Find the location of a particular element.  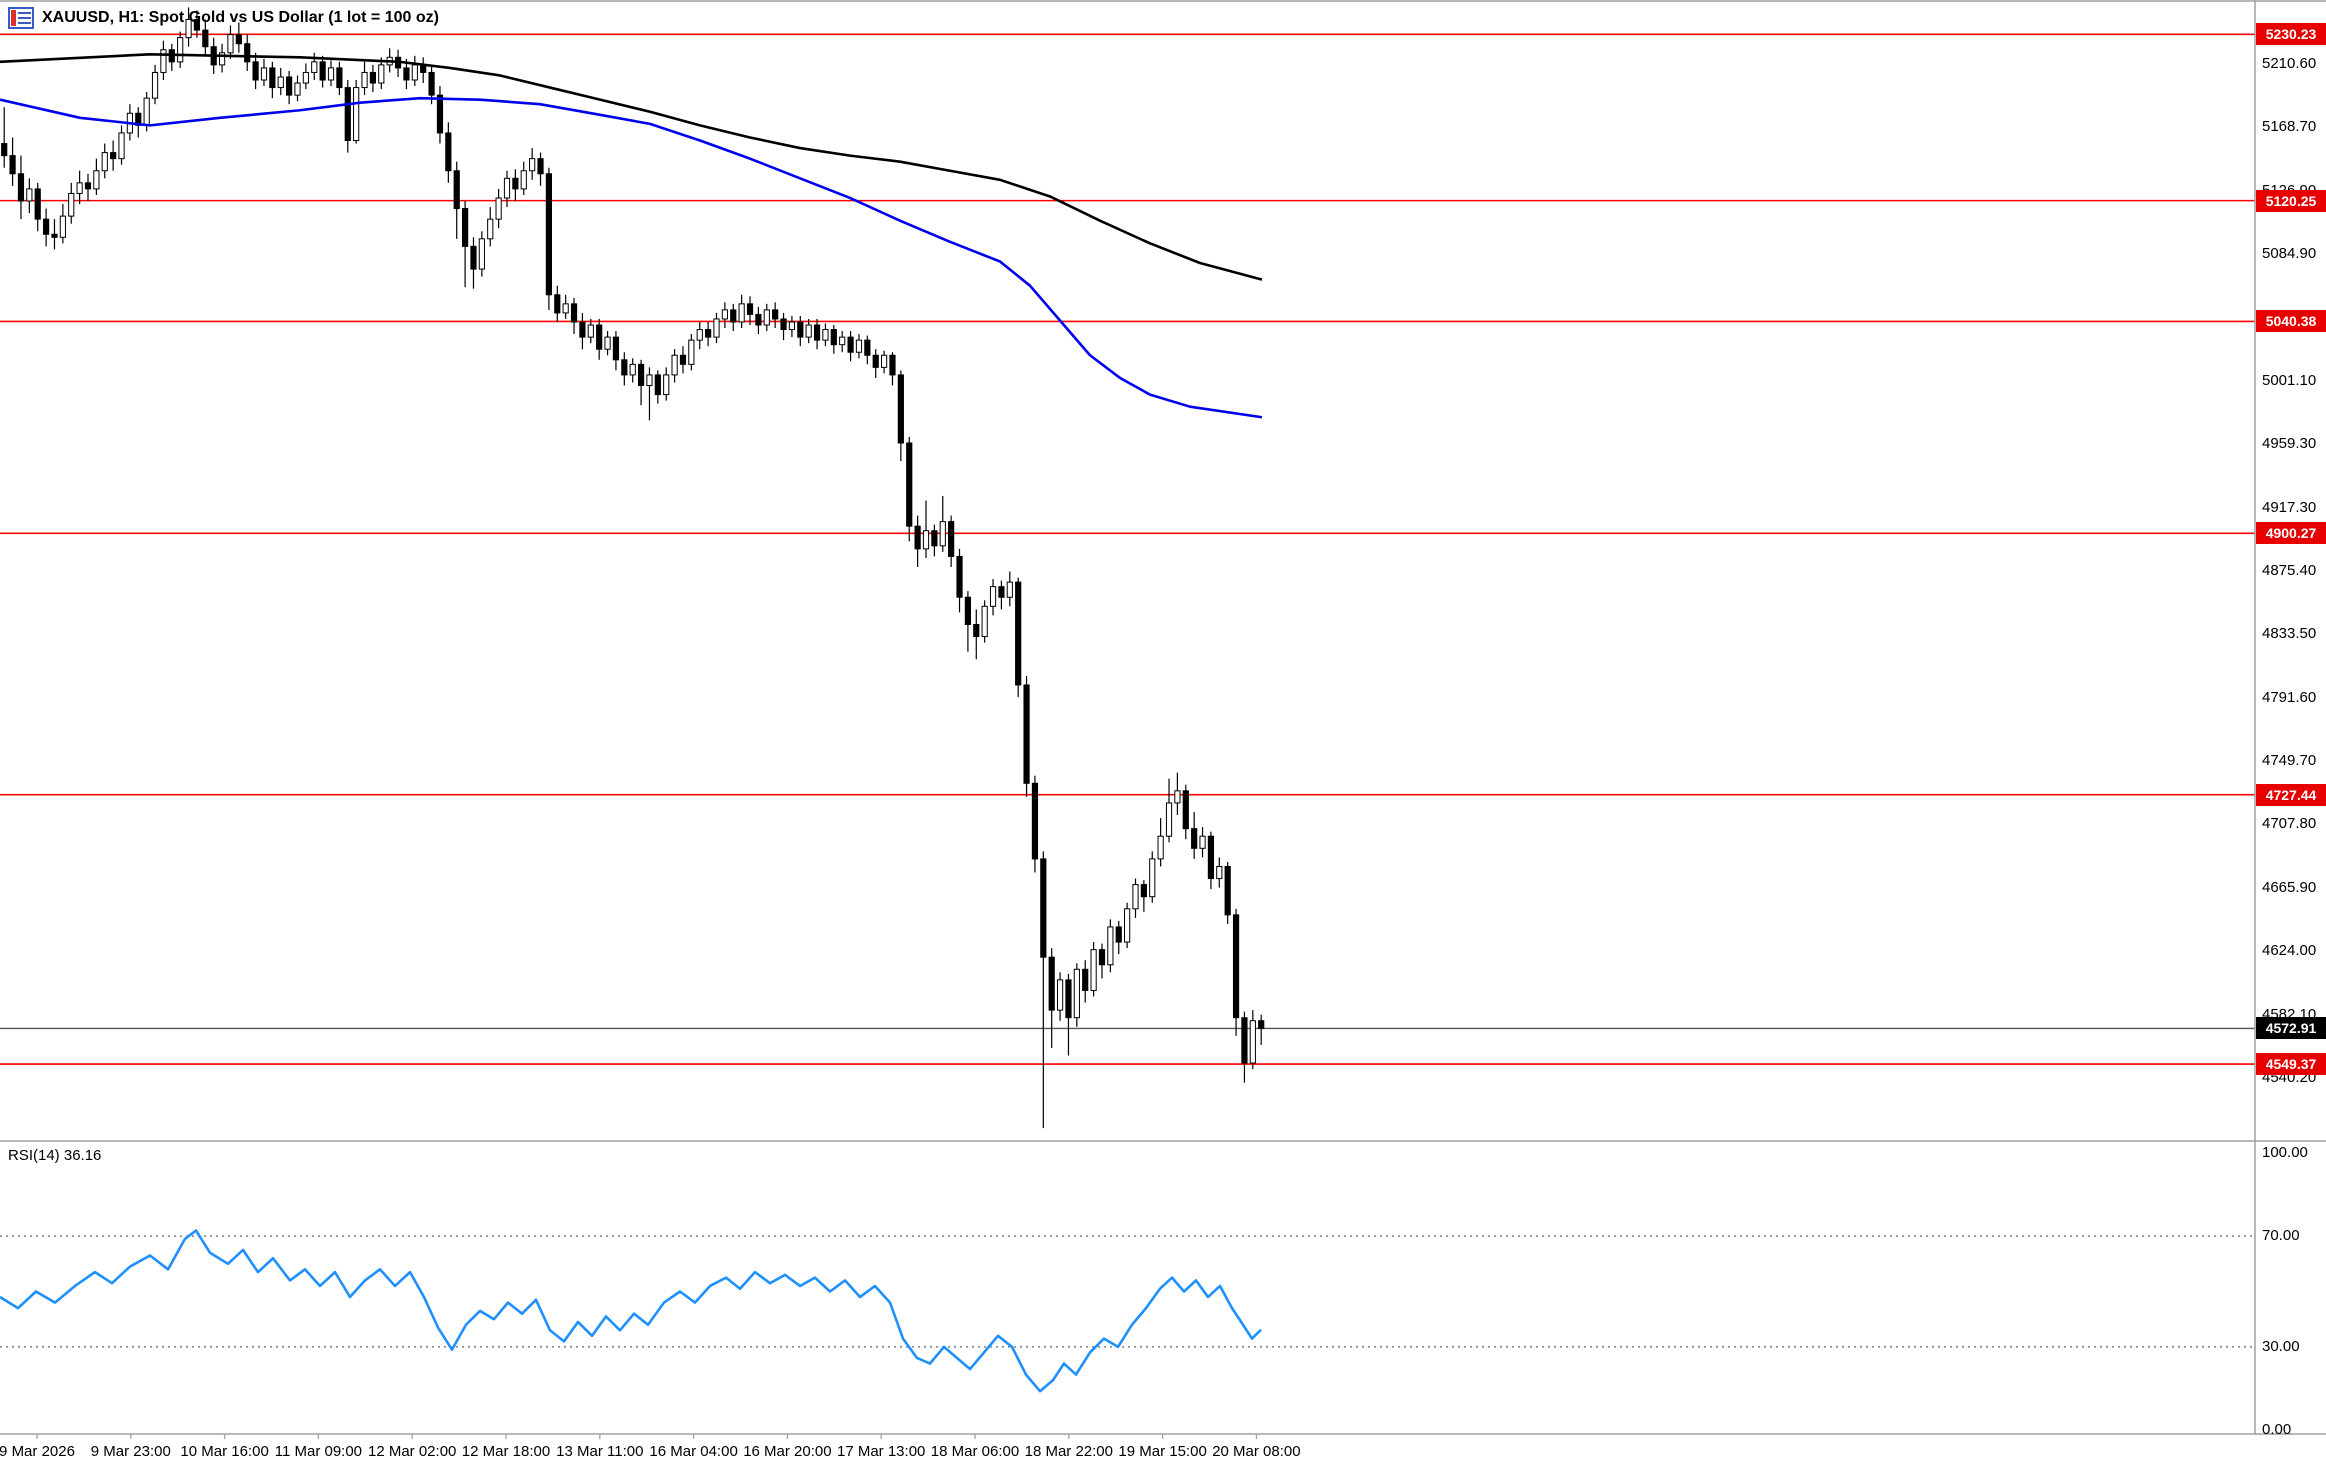

rsi-line is located at coordinates (631, 1311).